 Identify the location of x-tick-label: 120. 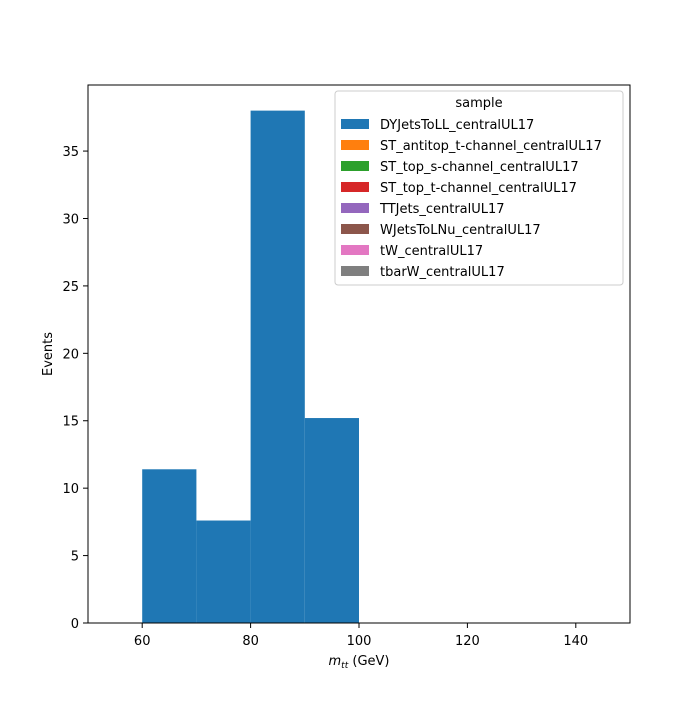
(467, 641).